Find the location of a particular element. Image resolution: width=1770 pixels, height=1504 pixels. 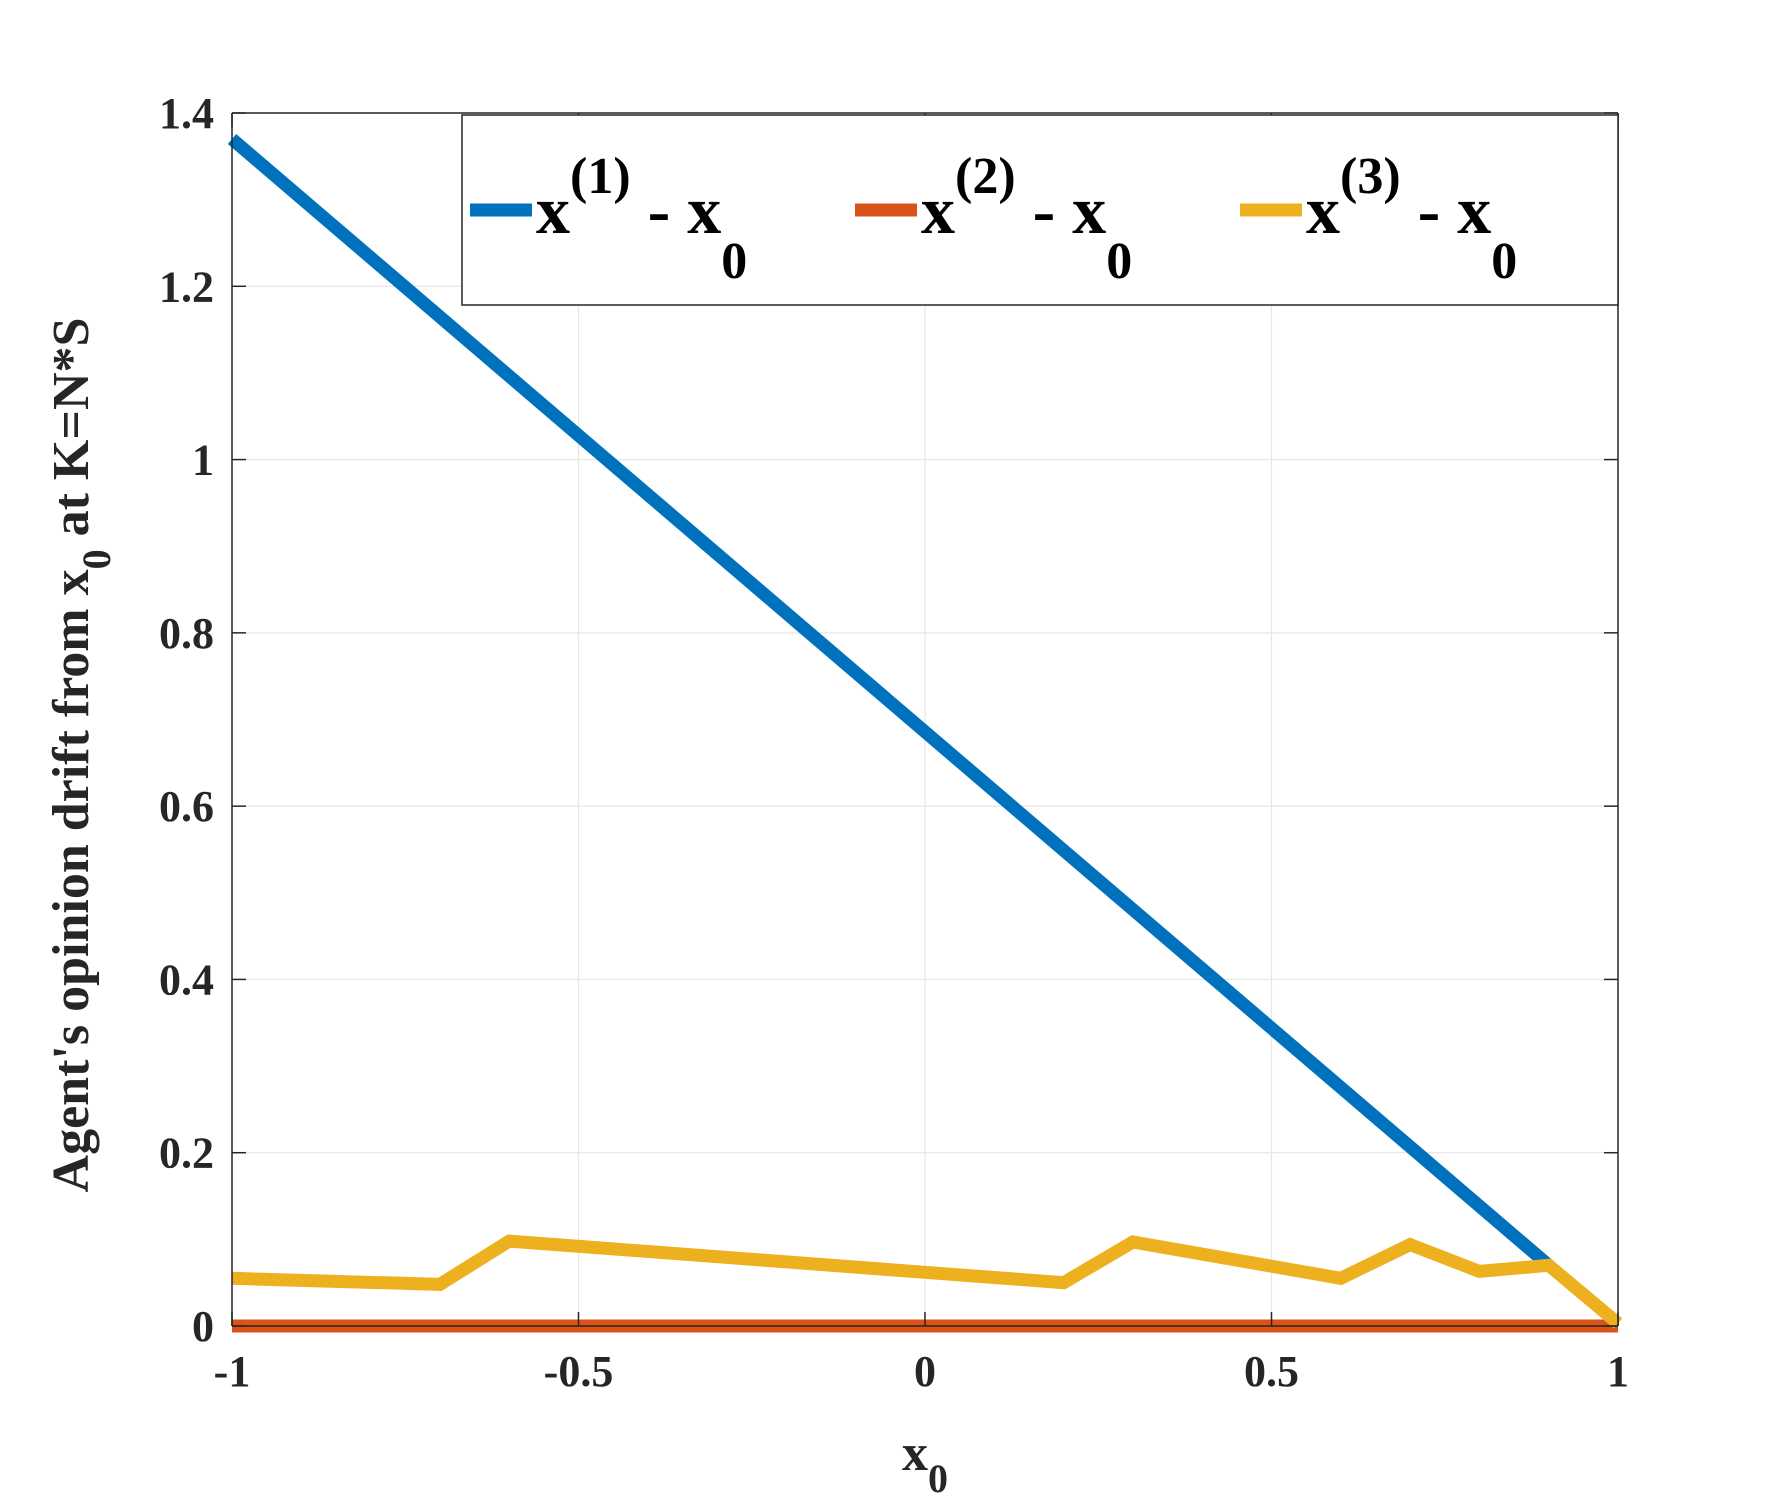

legend-label-sup: (2) is located at coordinates (985, 176).